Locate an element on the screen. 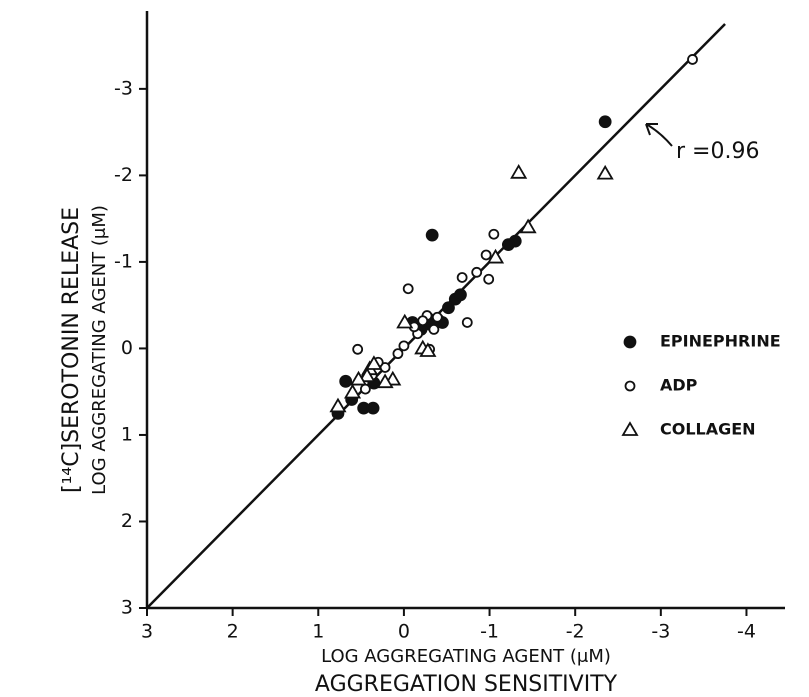 The width and height of the screenshot is (809, 697). x-tick-label: 1 is located at coordinates (318, 632).